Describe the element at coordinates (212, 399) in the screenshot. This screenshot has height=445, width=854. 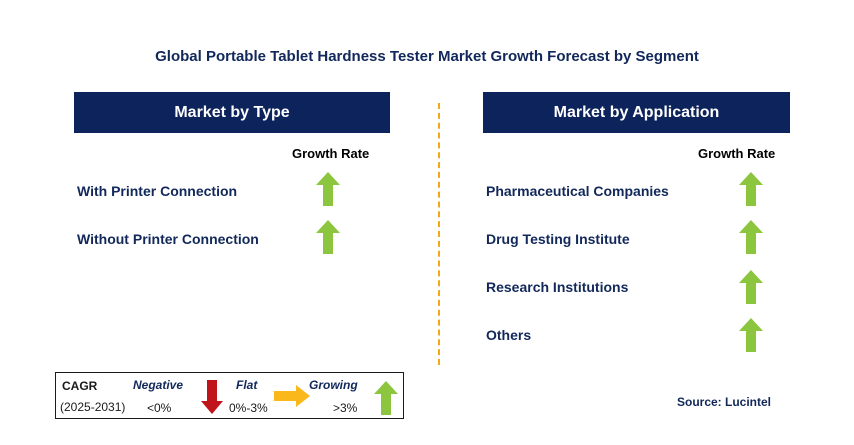
I see `negative-arrow-icon` at that location.